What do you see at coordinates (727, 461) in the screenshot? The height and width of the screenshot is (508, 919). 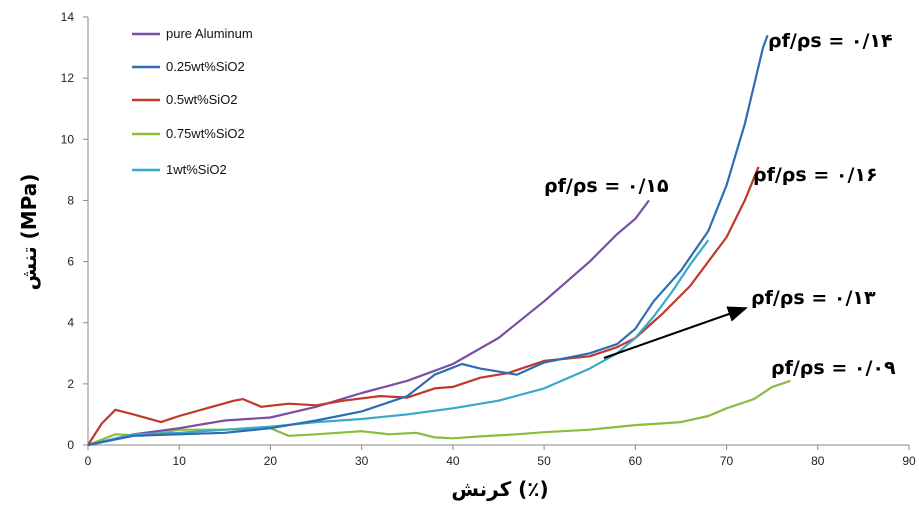 I see `x-tick-label: 70` at bounding box center [727, 461].